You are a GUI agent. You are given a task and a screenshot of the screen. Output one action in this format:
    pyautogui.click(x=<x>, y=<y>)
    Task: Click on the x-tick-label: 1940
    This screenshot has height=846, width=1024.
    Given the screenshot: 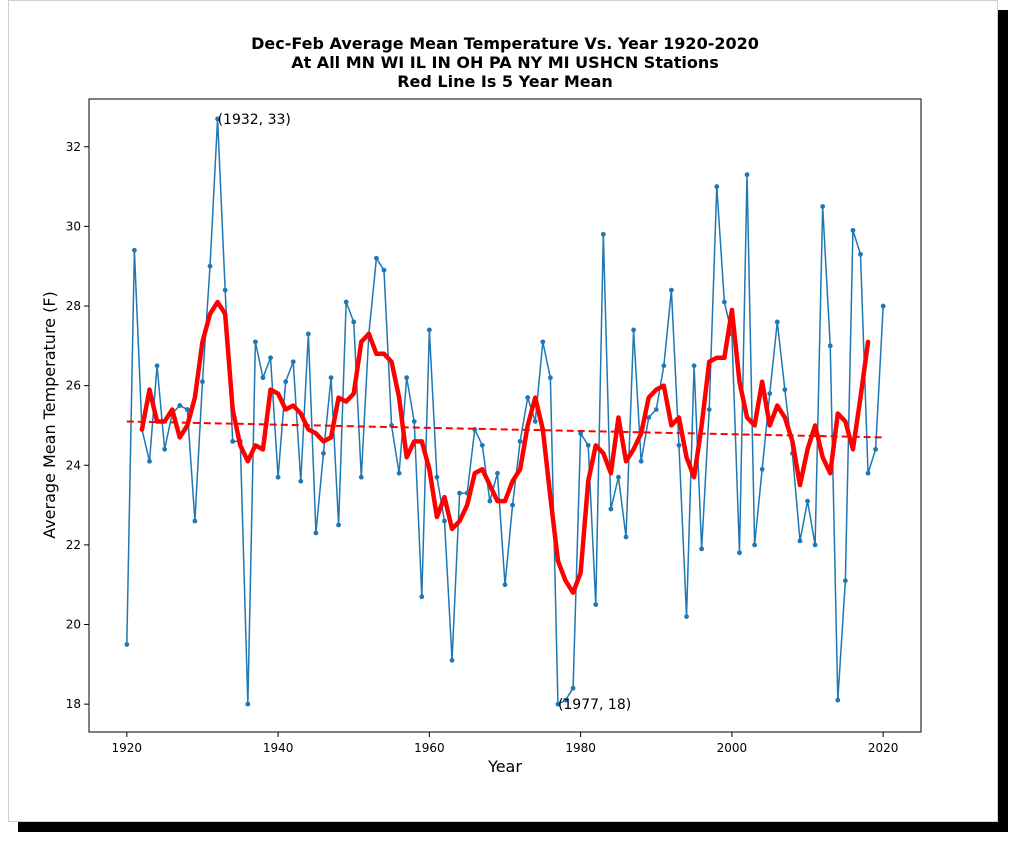 What is the action you would take?
    pyautogui.click(x=278, y=748)
    